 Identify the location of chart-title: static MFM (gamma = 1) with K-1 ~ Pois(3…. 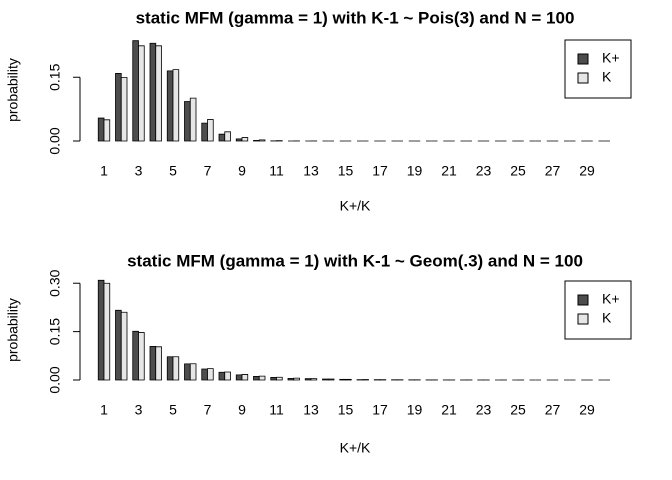
(355, 17).